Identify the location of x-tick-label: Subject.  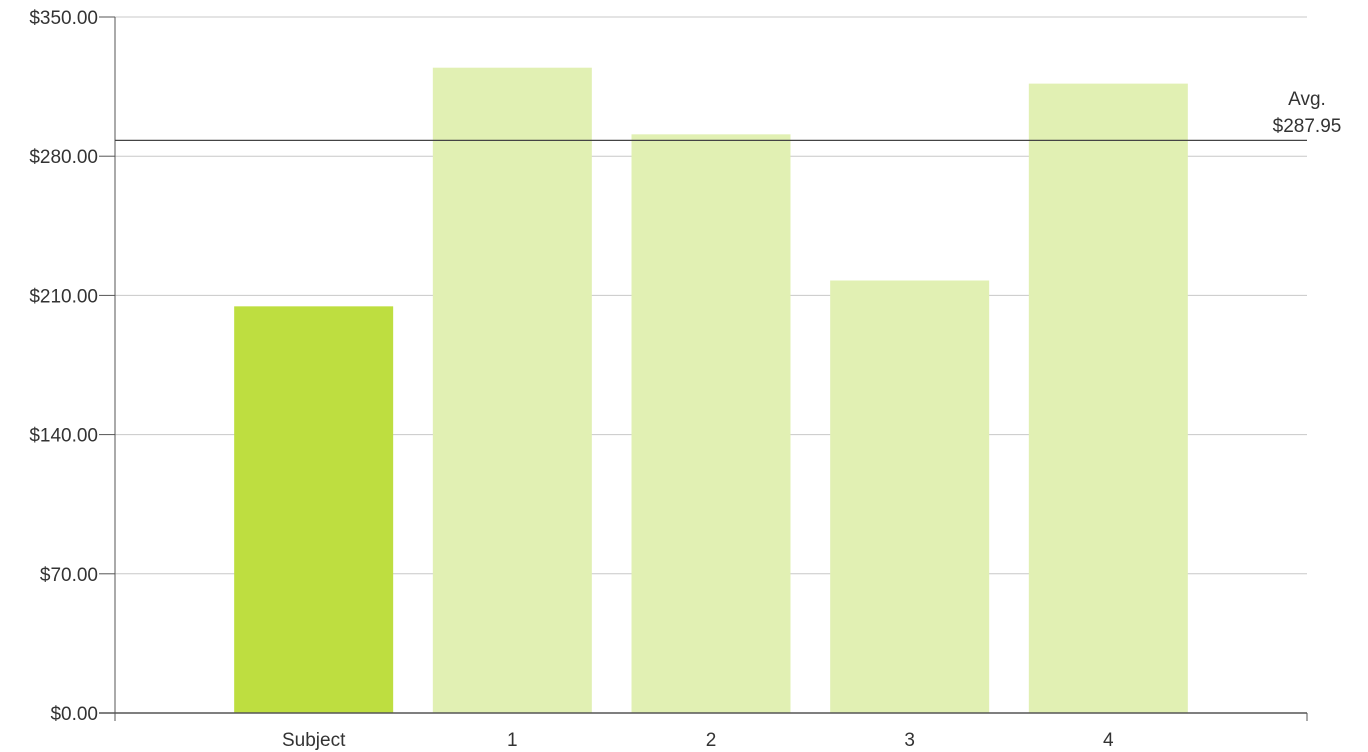
(314, 740).